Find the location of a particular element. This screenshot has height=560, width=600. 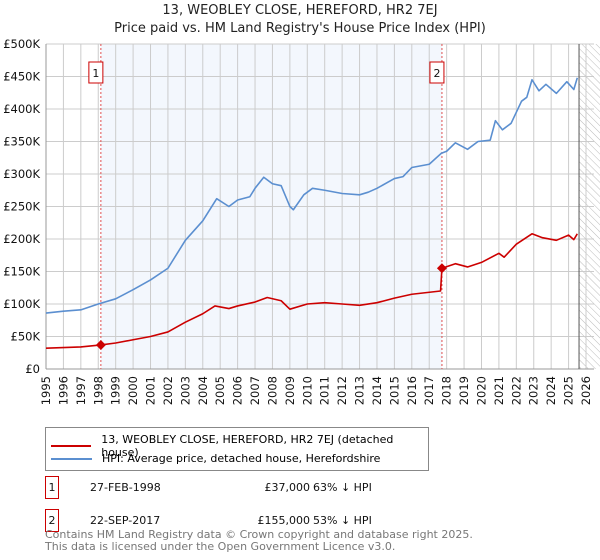

x-tick-label: 2007 is located at coordinates (255, 390).